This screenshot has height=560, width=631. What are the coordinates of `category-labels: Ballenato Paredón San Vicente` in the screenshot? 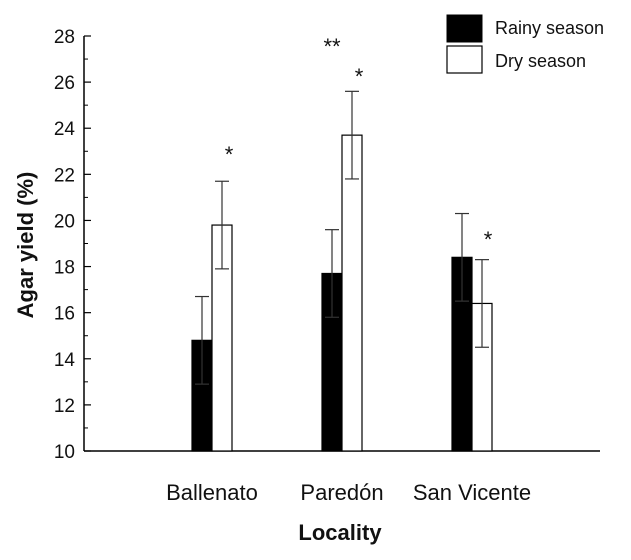 It's located at (348, 492).